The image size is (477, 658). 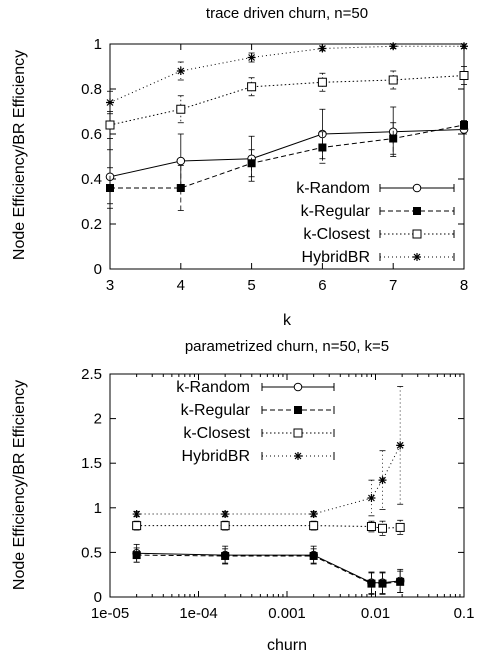 I want to click on chart-top-y-tick-label: 0.2, so click(x=91, y=224).